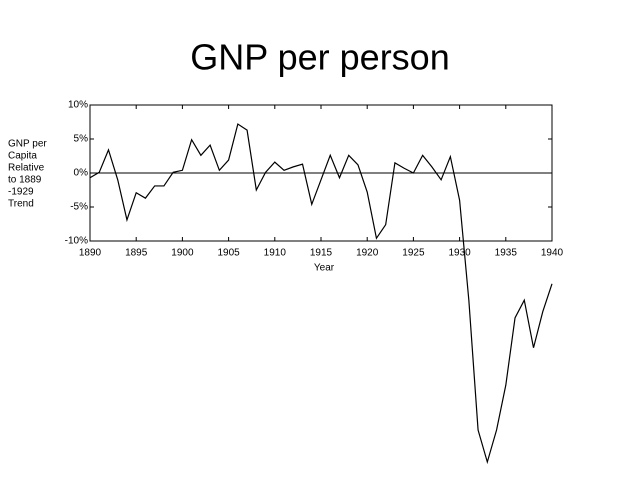 This screenshot has height=480, width=640. I want to click on y-tick-label: -5%, so click(79, 207).